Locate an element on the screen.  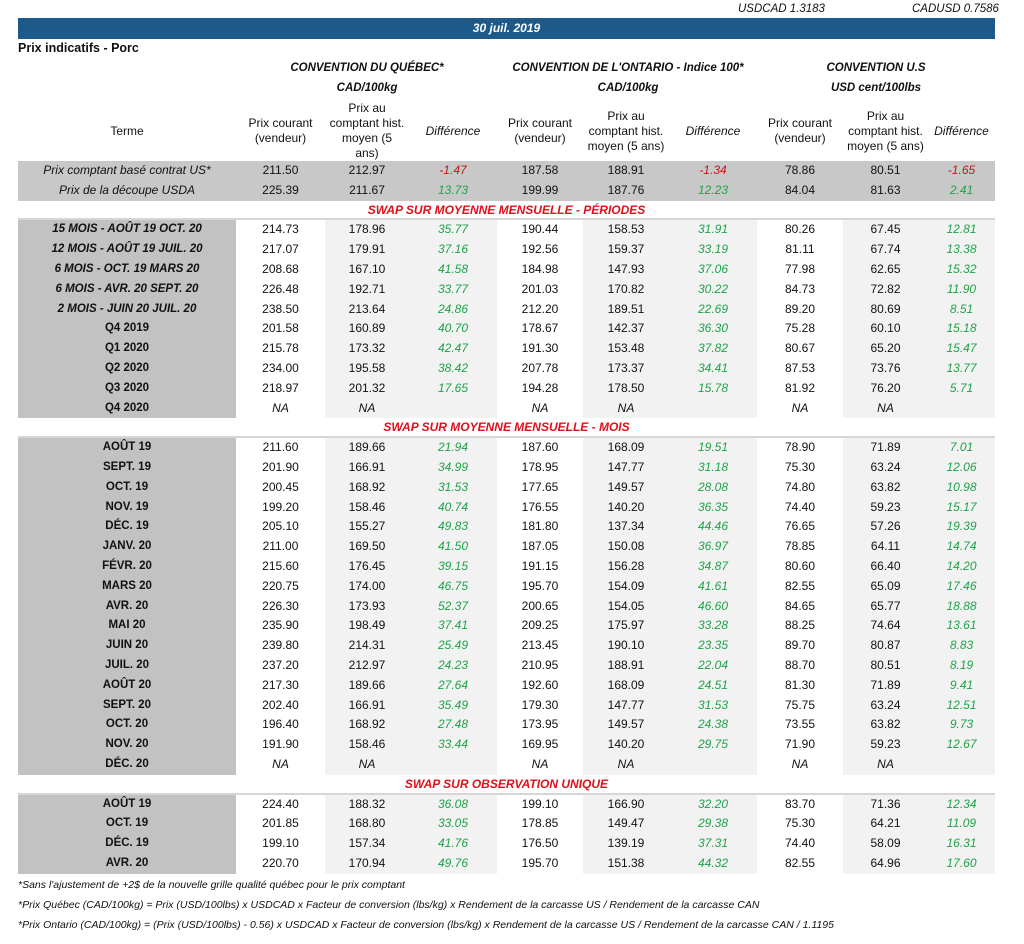
price-cell: 187.60 is located at coordinates (540, 447).